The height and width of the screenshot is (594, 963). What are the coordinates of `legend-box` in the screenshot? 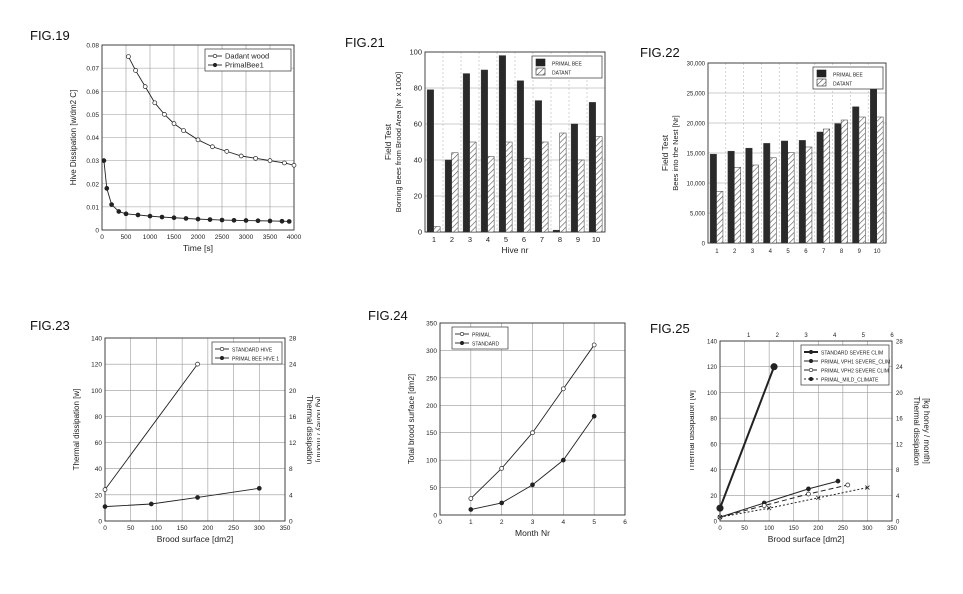 It's located at (848, 78).